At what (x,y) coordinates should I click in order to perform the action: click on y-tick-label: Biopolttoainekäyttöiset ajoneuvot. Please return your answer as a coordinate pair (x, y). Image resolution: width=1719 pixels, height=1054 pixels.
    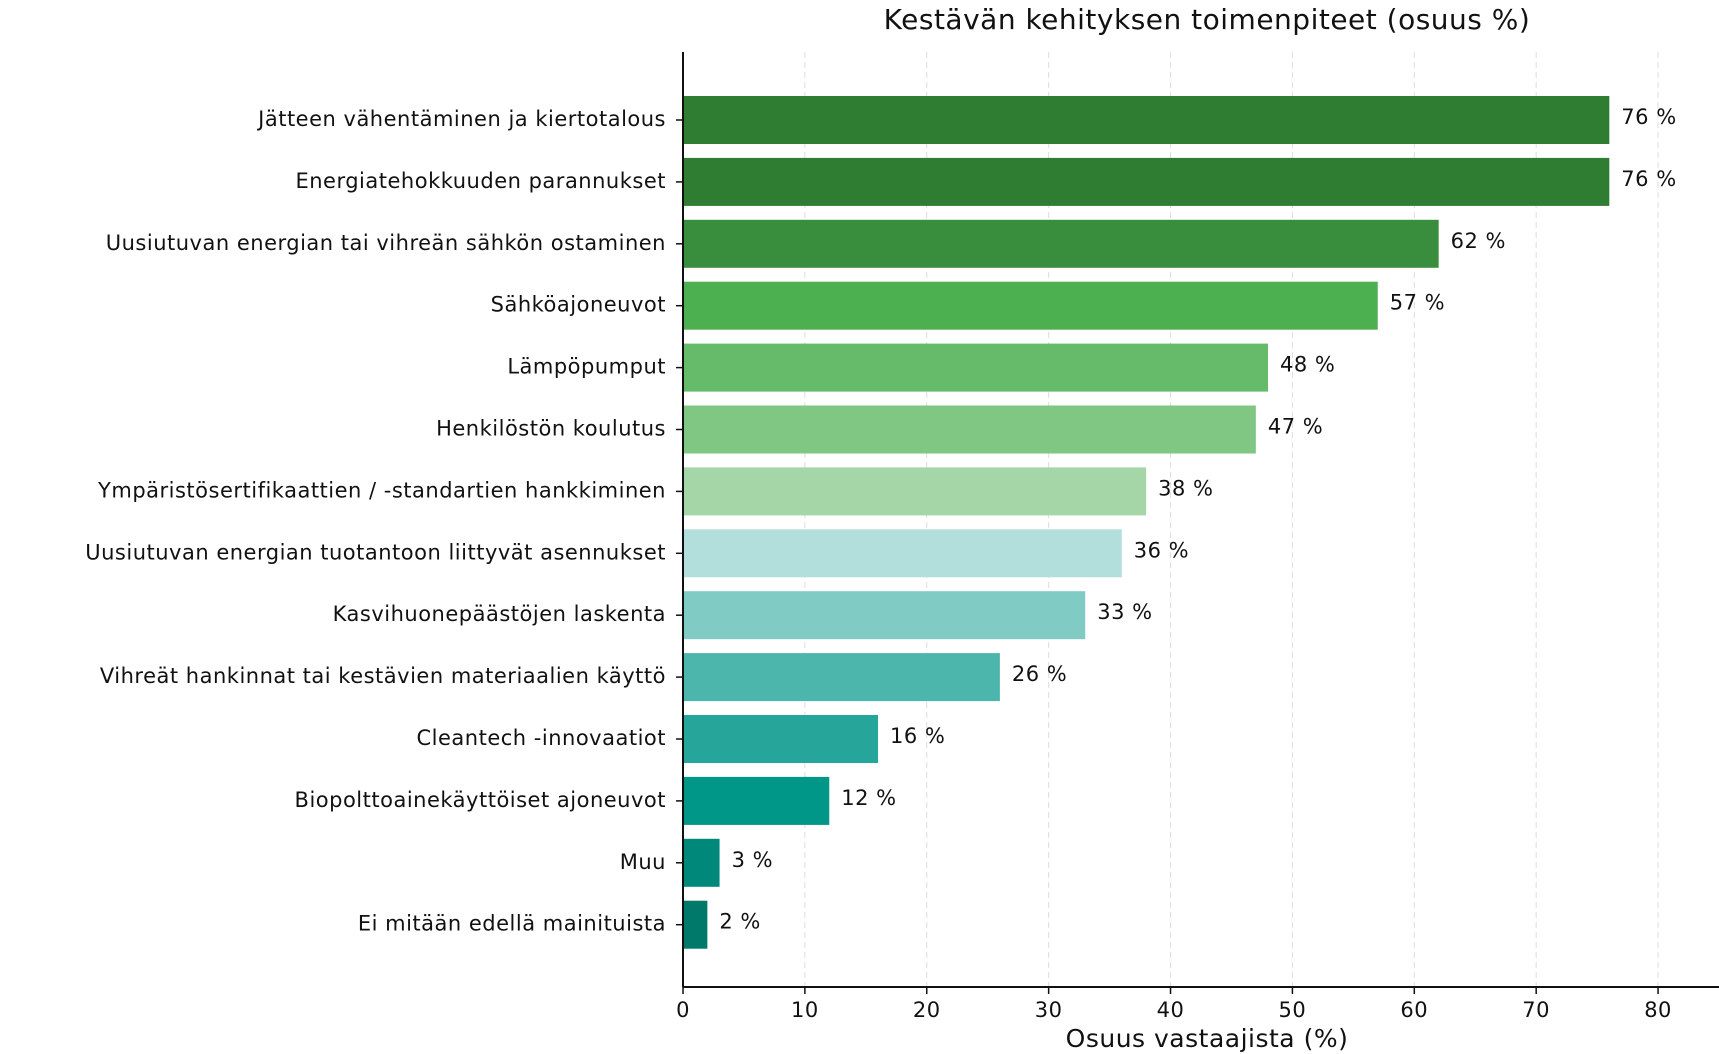
    Looking at the image, I should click on (480, 800).